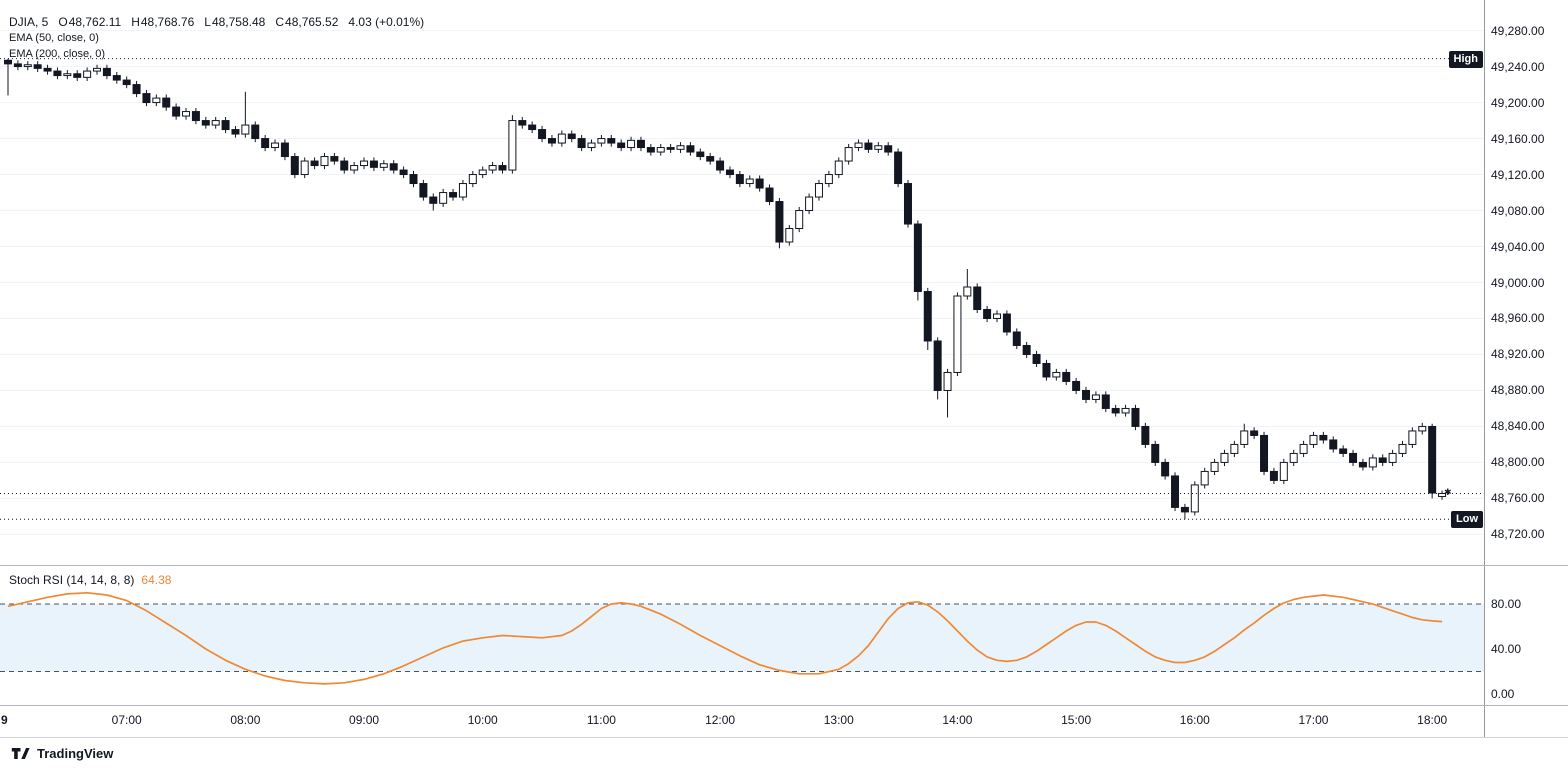  What do you see at coordinates (1448, 492) in the screenshot?
I see `last-price-marker: ✱` at bounding box center [1448, 492].